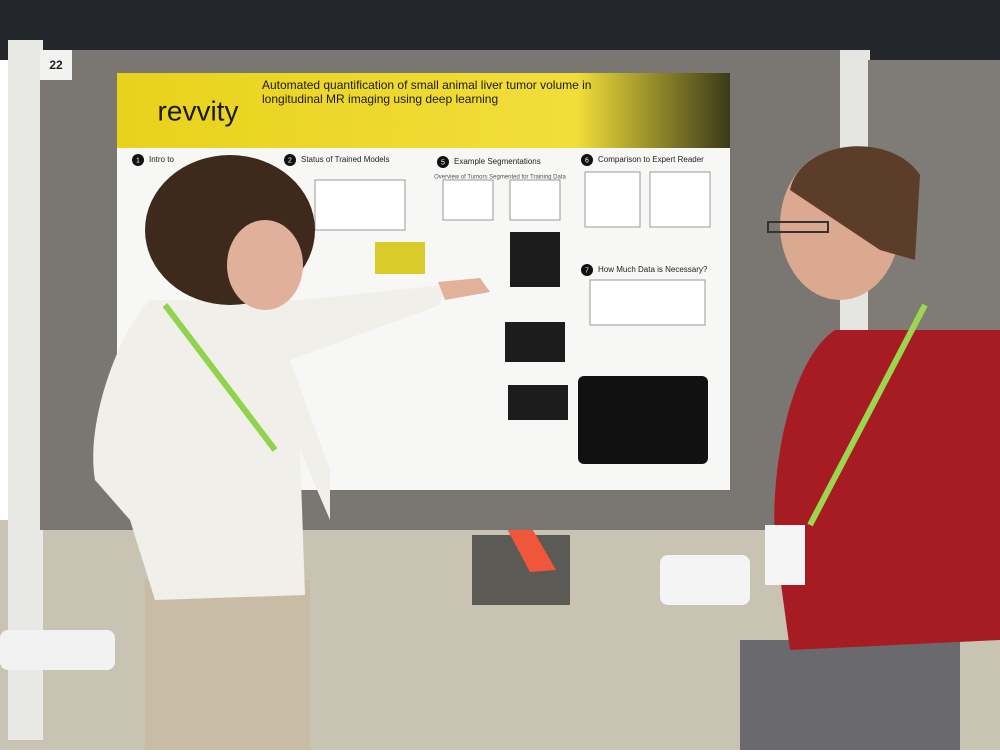 Image resolution: width=1000 pixels, height=755 pixels. I want to click on section-number: 6, so click(587, 160).